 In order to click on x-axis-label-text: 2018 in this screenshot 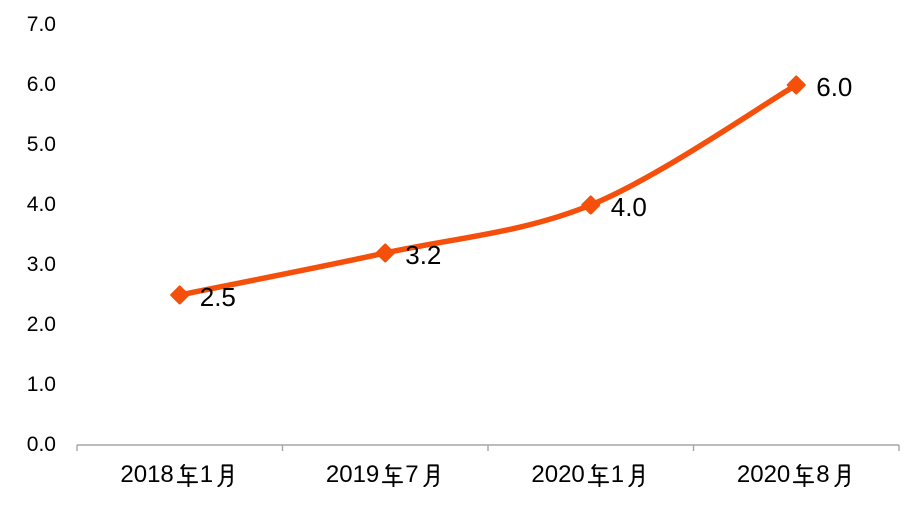, I will do `click(147, 474)`.